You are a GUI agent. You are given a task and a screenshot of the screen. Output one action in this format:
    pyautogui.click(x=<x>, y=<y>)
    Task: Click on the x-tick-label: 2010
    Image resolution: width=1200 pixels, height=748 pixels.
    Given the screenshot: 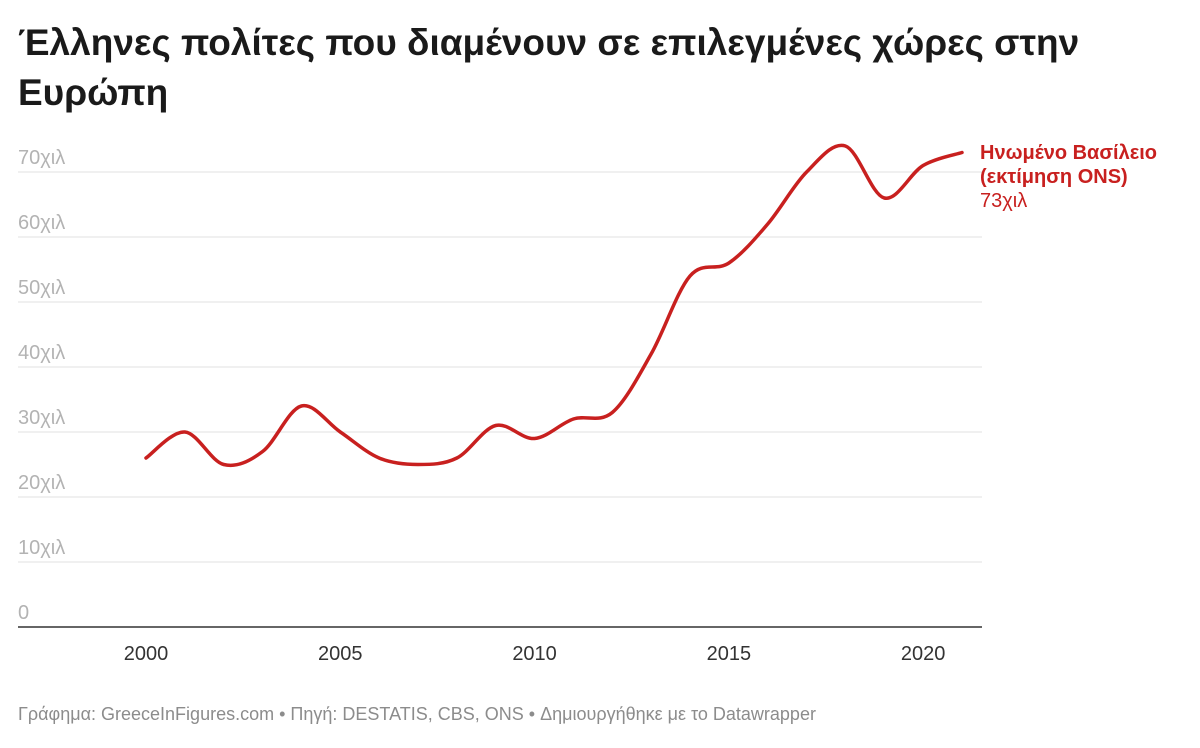 What is the action you would take?
    pyautogui.click(x=534, y=654)
    